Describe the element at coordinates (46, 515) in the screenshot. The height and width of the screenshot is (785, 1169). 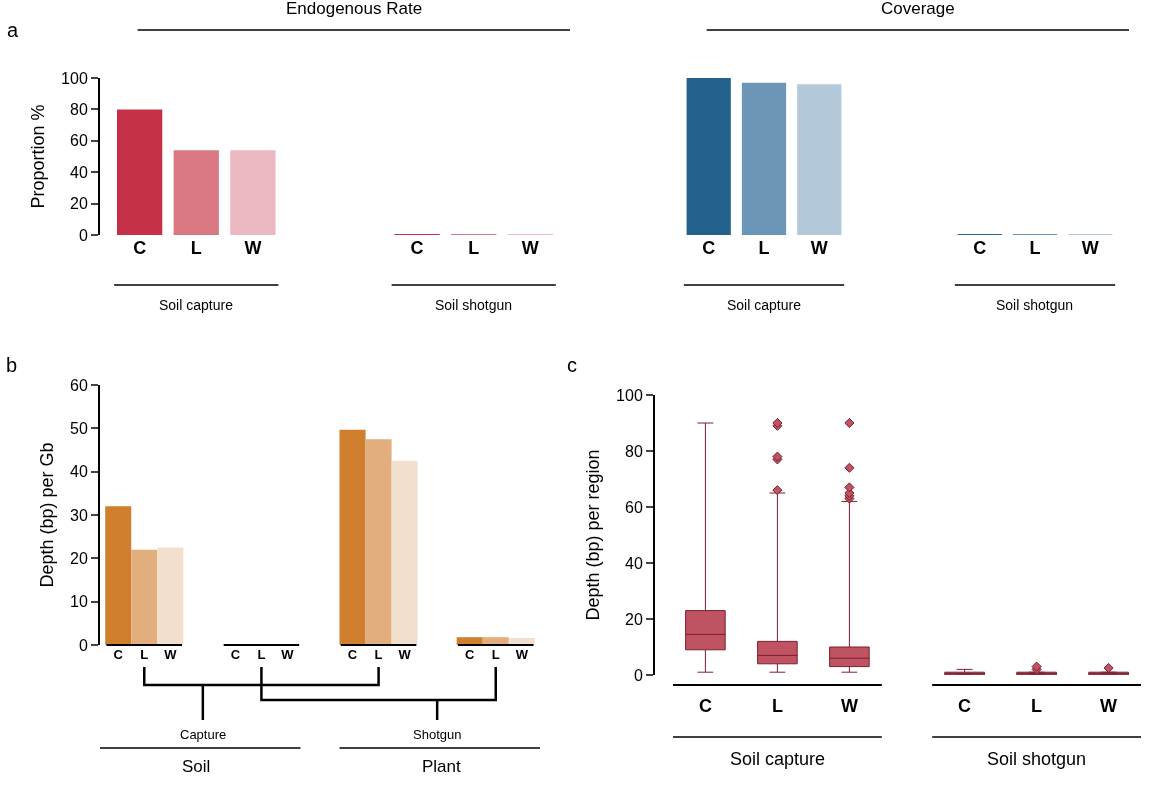
I see `y-axis-title: Depth (bp) per Gb` at that location.